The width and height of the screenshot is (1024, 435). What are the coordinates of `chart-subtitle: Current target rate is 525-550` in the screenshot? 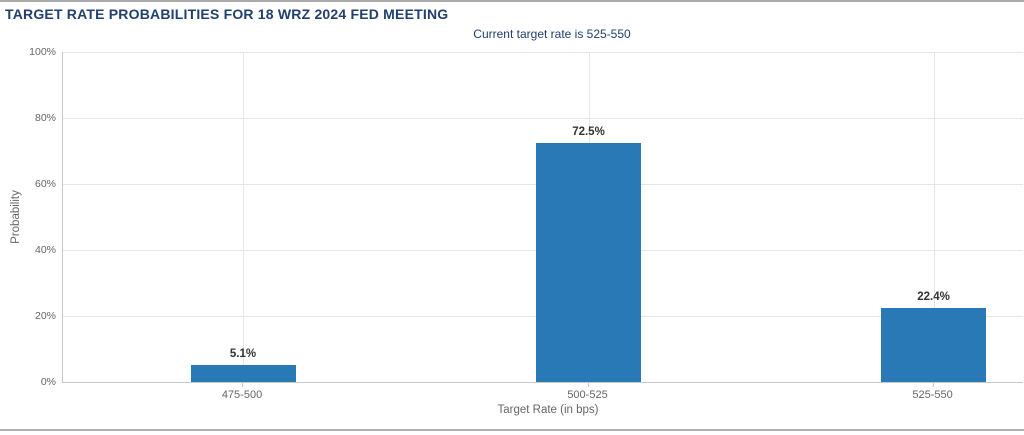 It's located at (552, 34).